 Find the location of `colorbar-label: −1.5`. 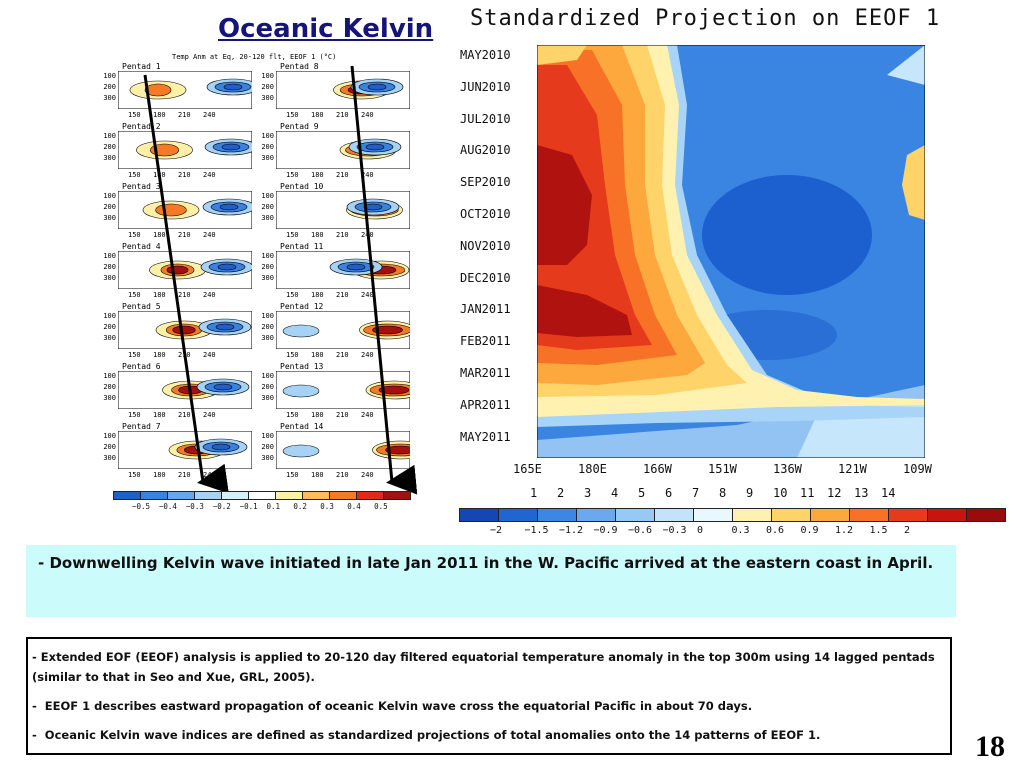

colorbar-label: −1.5 is located at coordinates (536, 530).